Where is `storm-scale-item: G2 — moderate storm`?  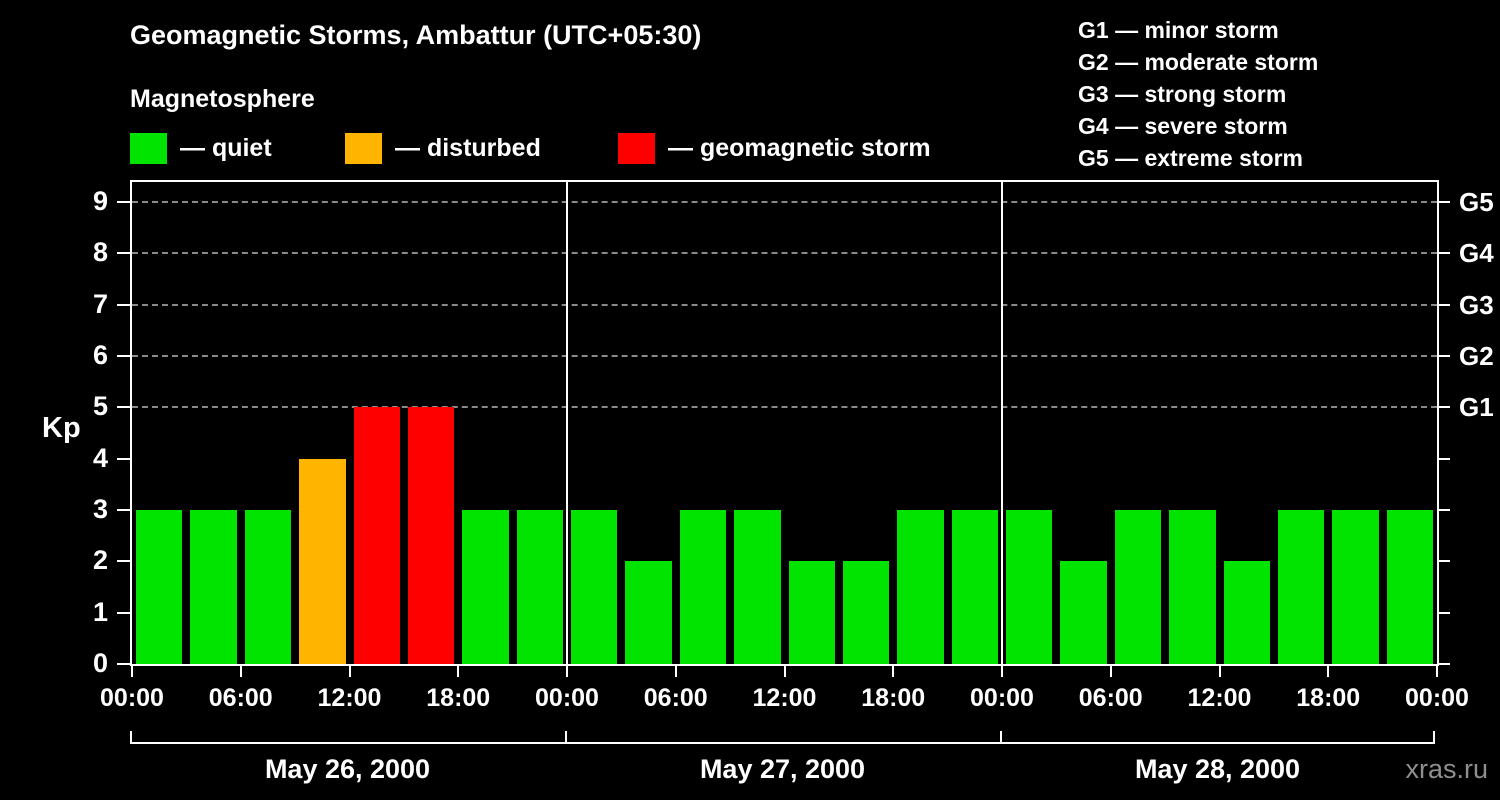
storm-scale-item: G2 — moderate storm is located at coordinates (1198, 62).